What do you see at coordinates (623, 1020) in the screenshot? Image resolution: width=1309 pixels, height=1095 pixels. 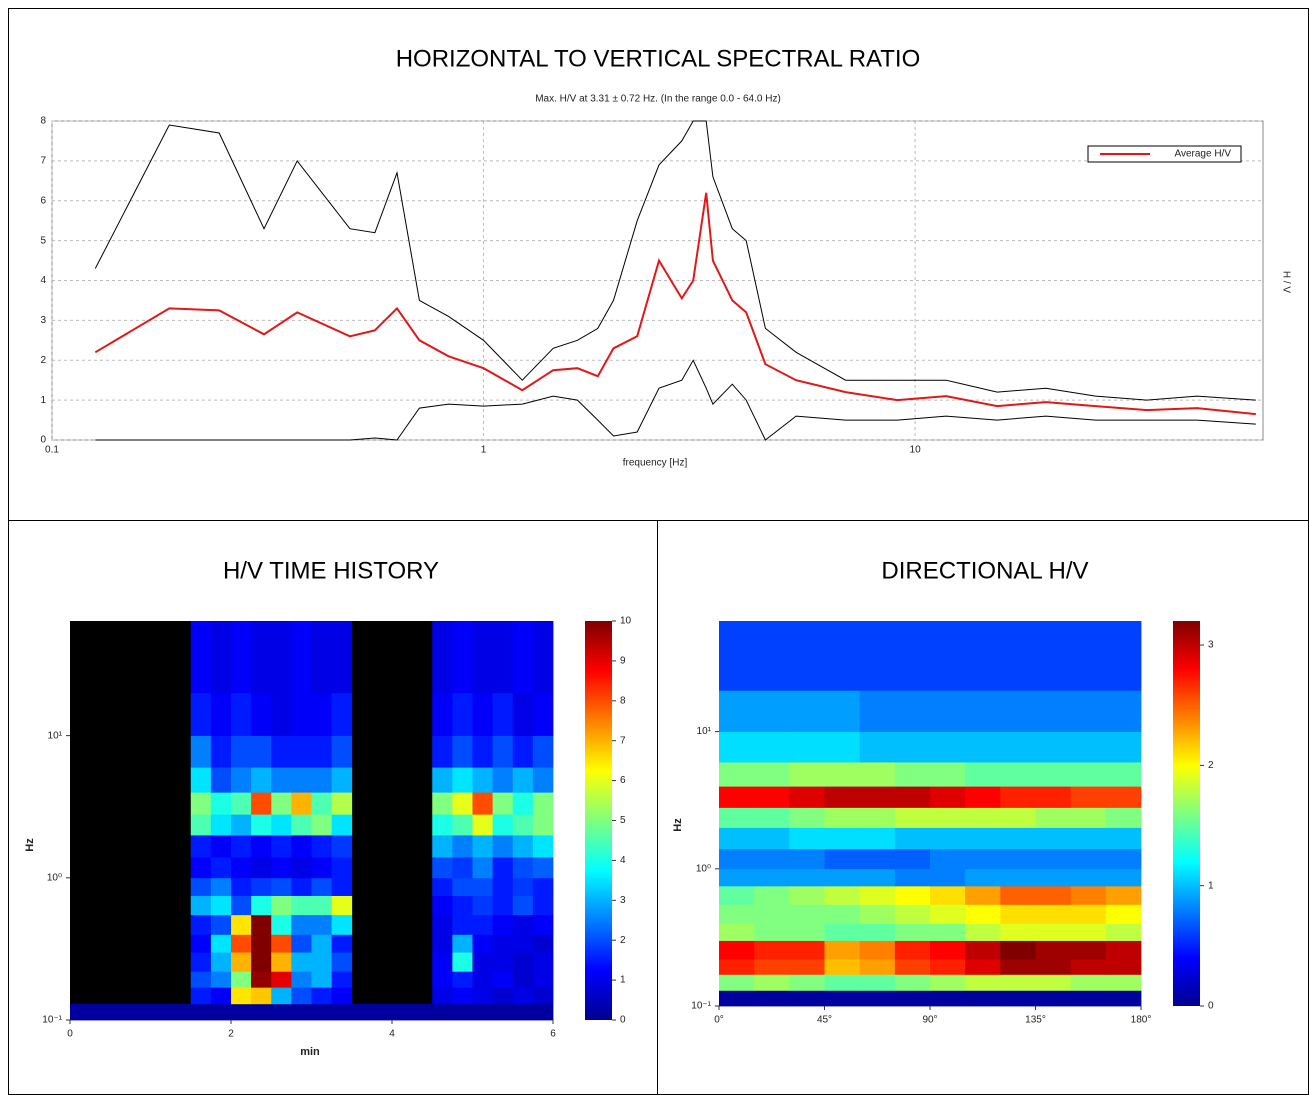 I see `colorbar-label: 0` at bounding box center [623, 1020].